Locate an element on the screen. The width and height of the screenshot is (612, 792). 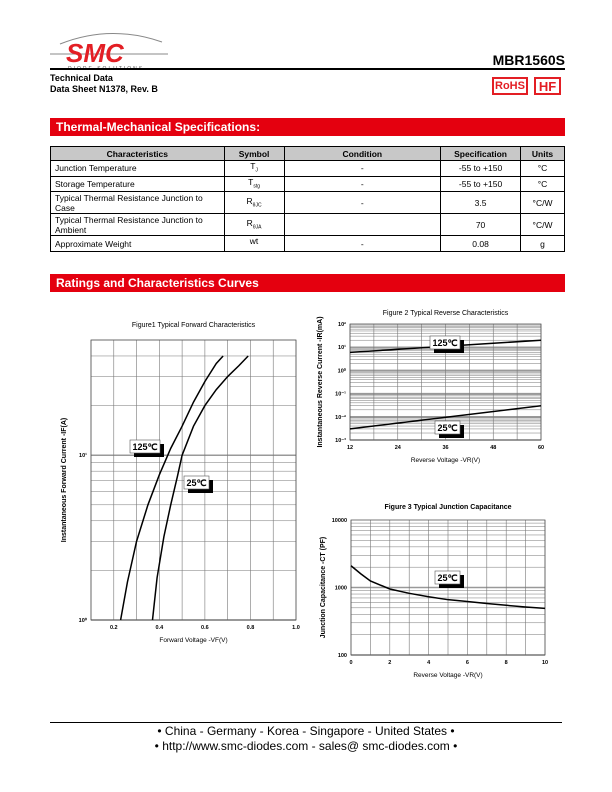
y-axis-label: Instantaneous Reverse Current -IR(mA) is located at coordinates (320, 381).